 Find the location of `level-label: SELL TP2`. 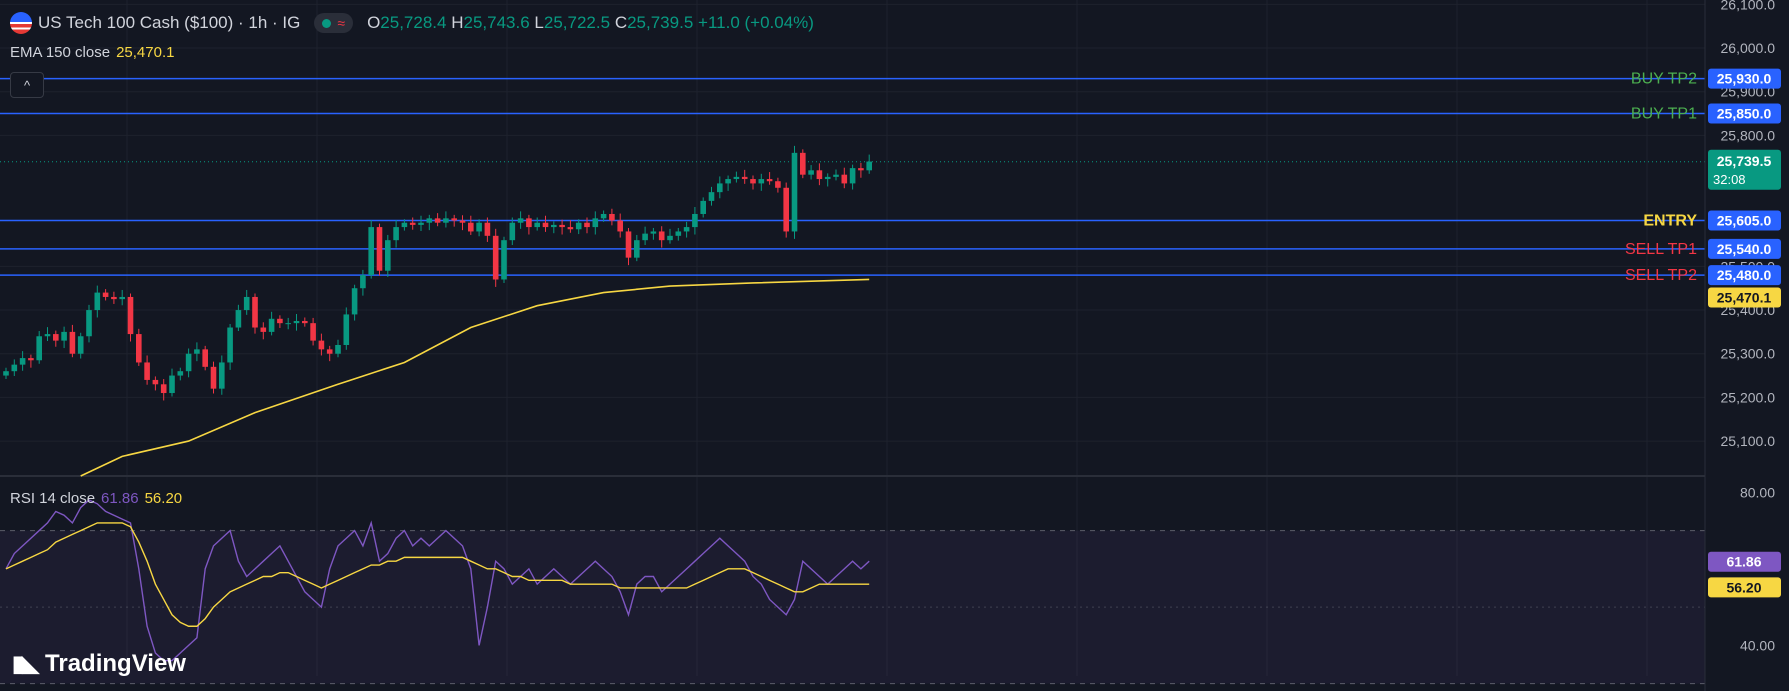

level-label: SELL TP2 is located at coordinates (1661, 275).